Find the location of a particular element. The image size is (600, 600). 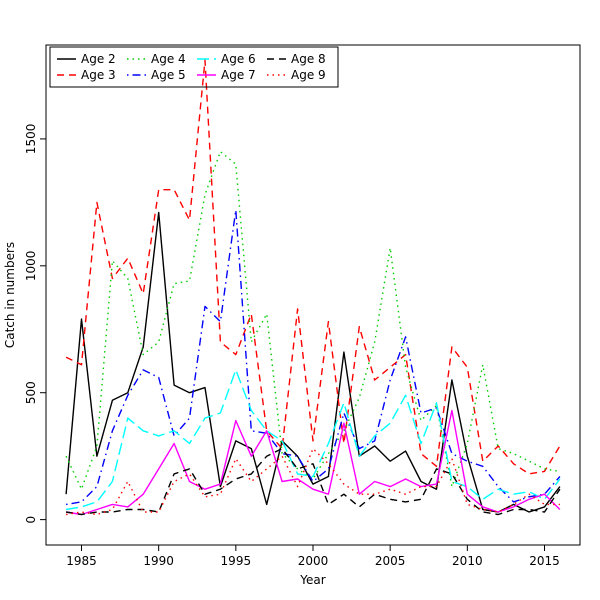

x-tick-label: 2010 is located at coordinates (467, 561).